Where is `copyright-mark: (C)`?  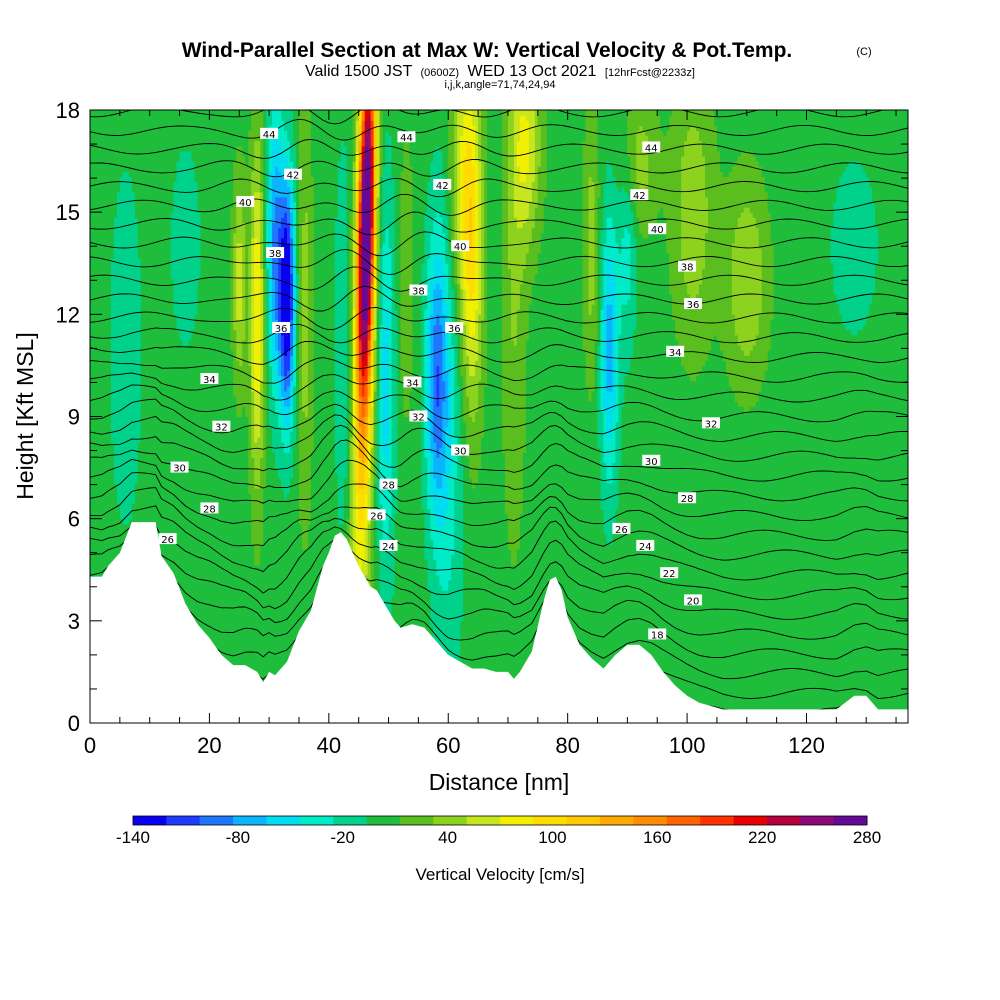
copyright-mark: (C) is located at coordinates (863, 52).